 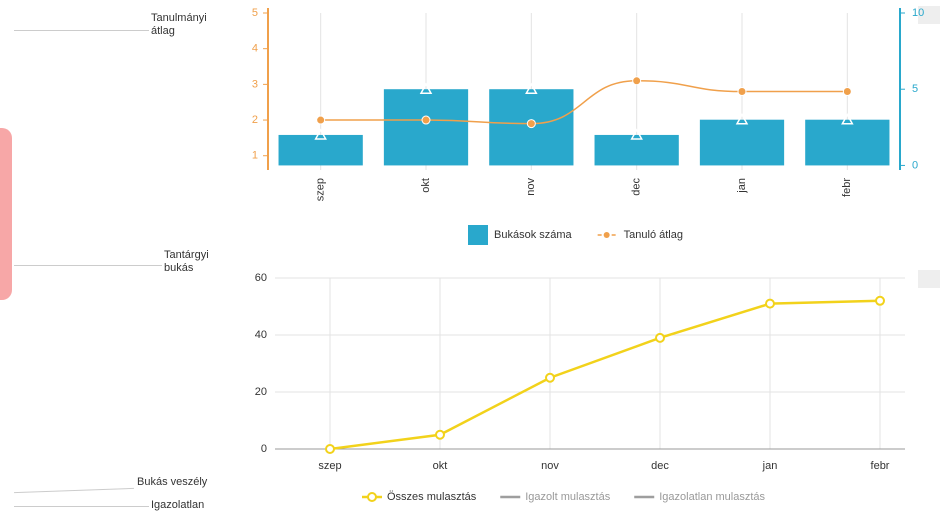 I want to click on legend-label: Igazolt mulasztás, so click(x=567, y=497).